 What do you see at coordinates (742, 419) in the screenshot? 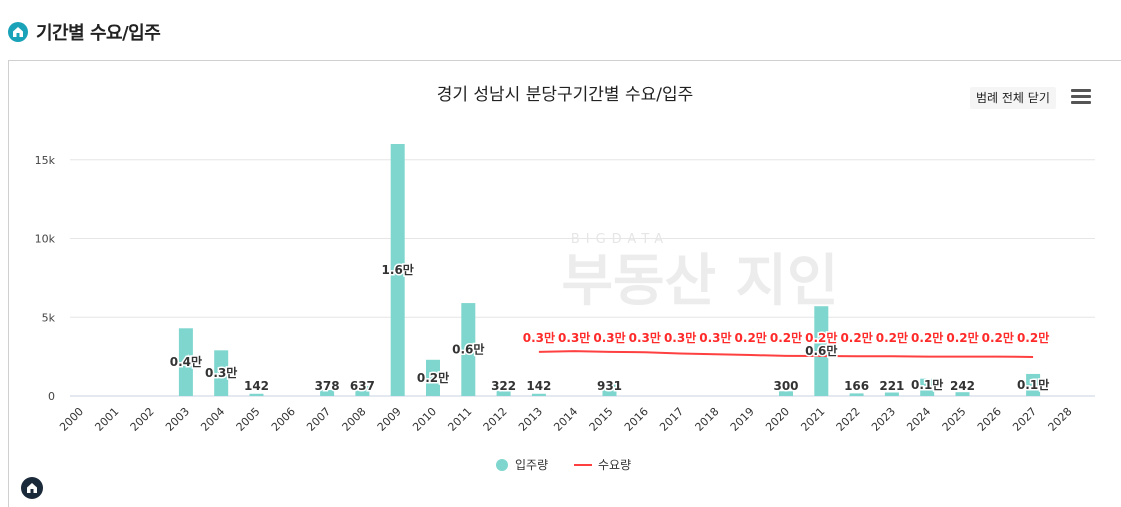
I see `x-tick-label: 2019` at bounding box center [742, 419].